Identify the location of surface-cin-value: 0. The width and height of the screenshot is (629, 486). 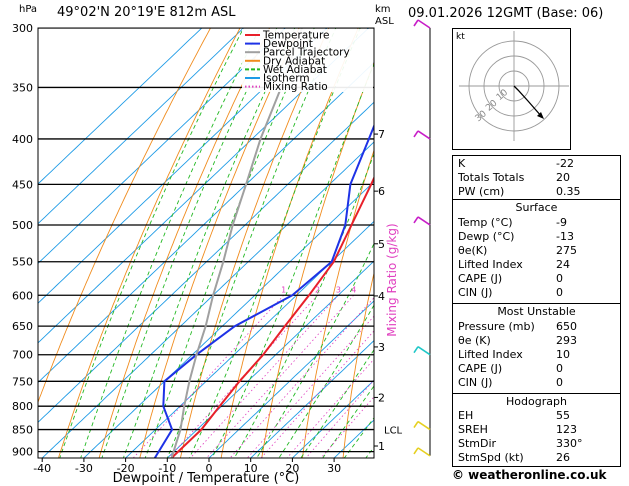
(559, 292).